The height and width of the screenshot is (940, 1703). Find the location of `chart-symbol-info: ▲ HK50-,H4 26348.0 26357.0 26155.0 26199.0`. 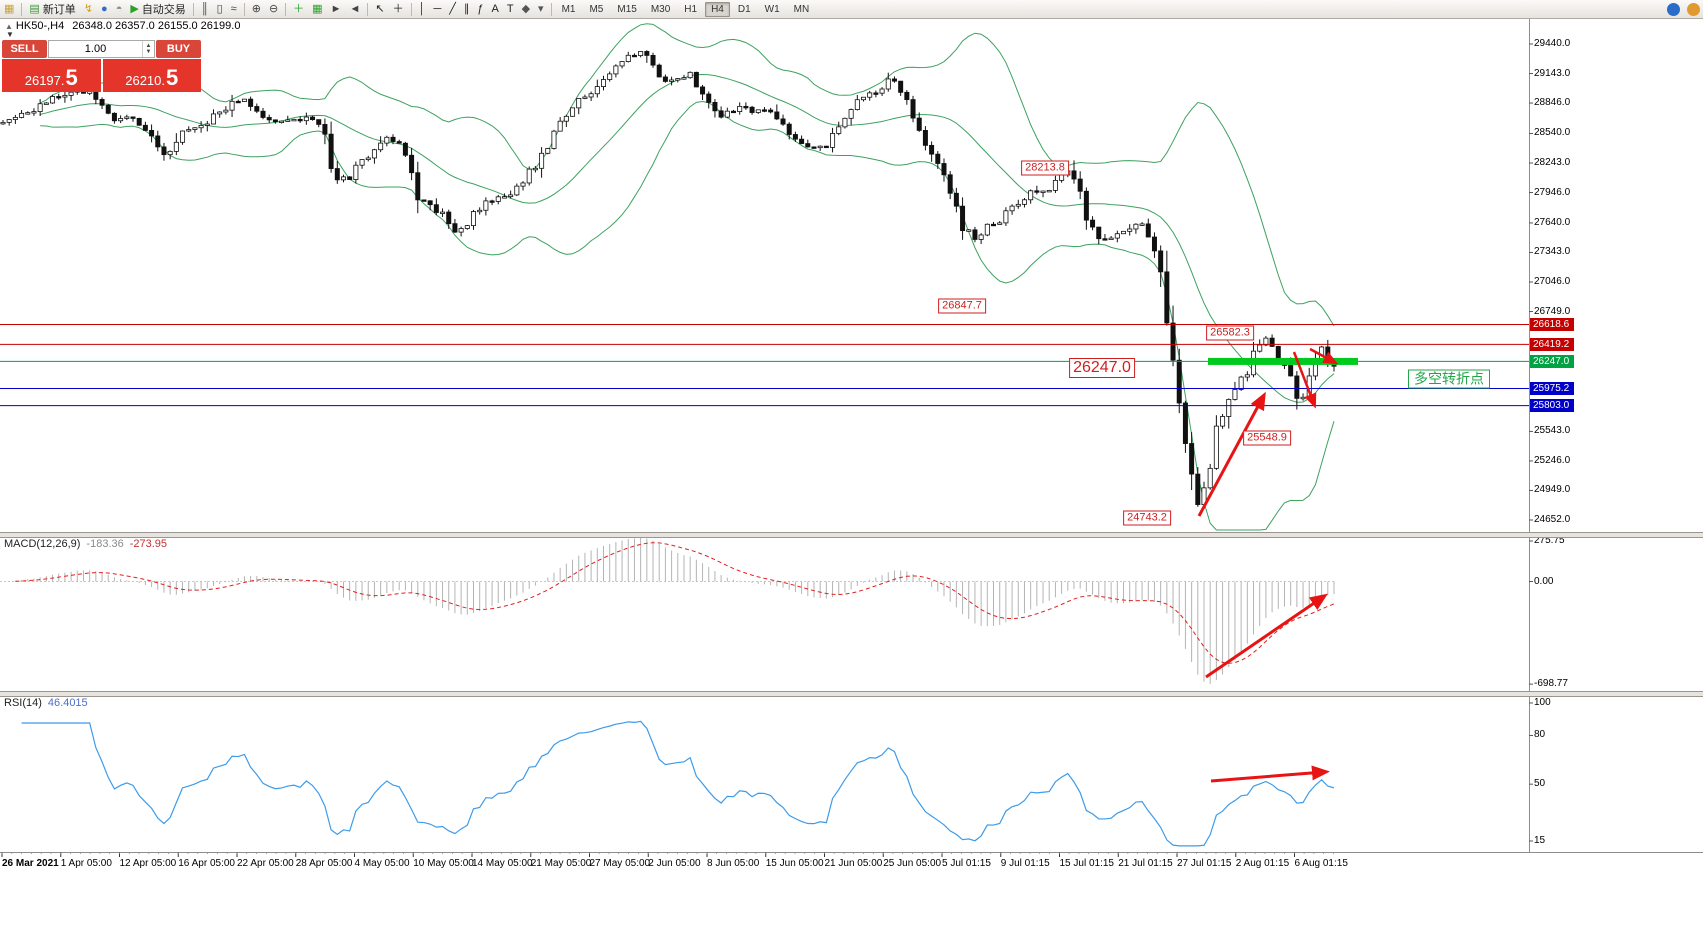

chart-symbol-info: ▲ HK50-,H4 26348.0 26357.0 26155.0 26199.0 is located at coordinates (122, 26).